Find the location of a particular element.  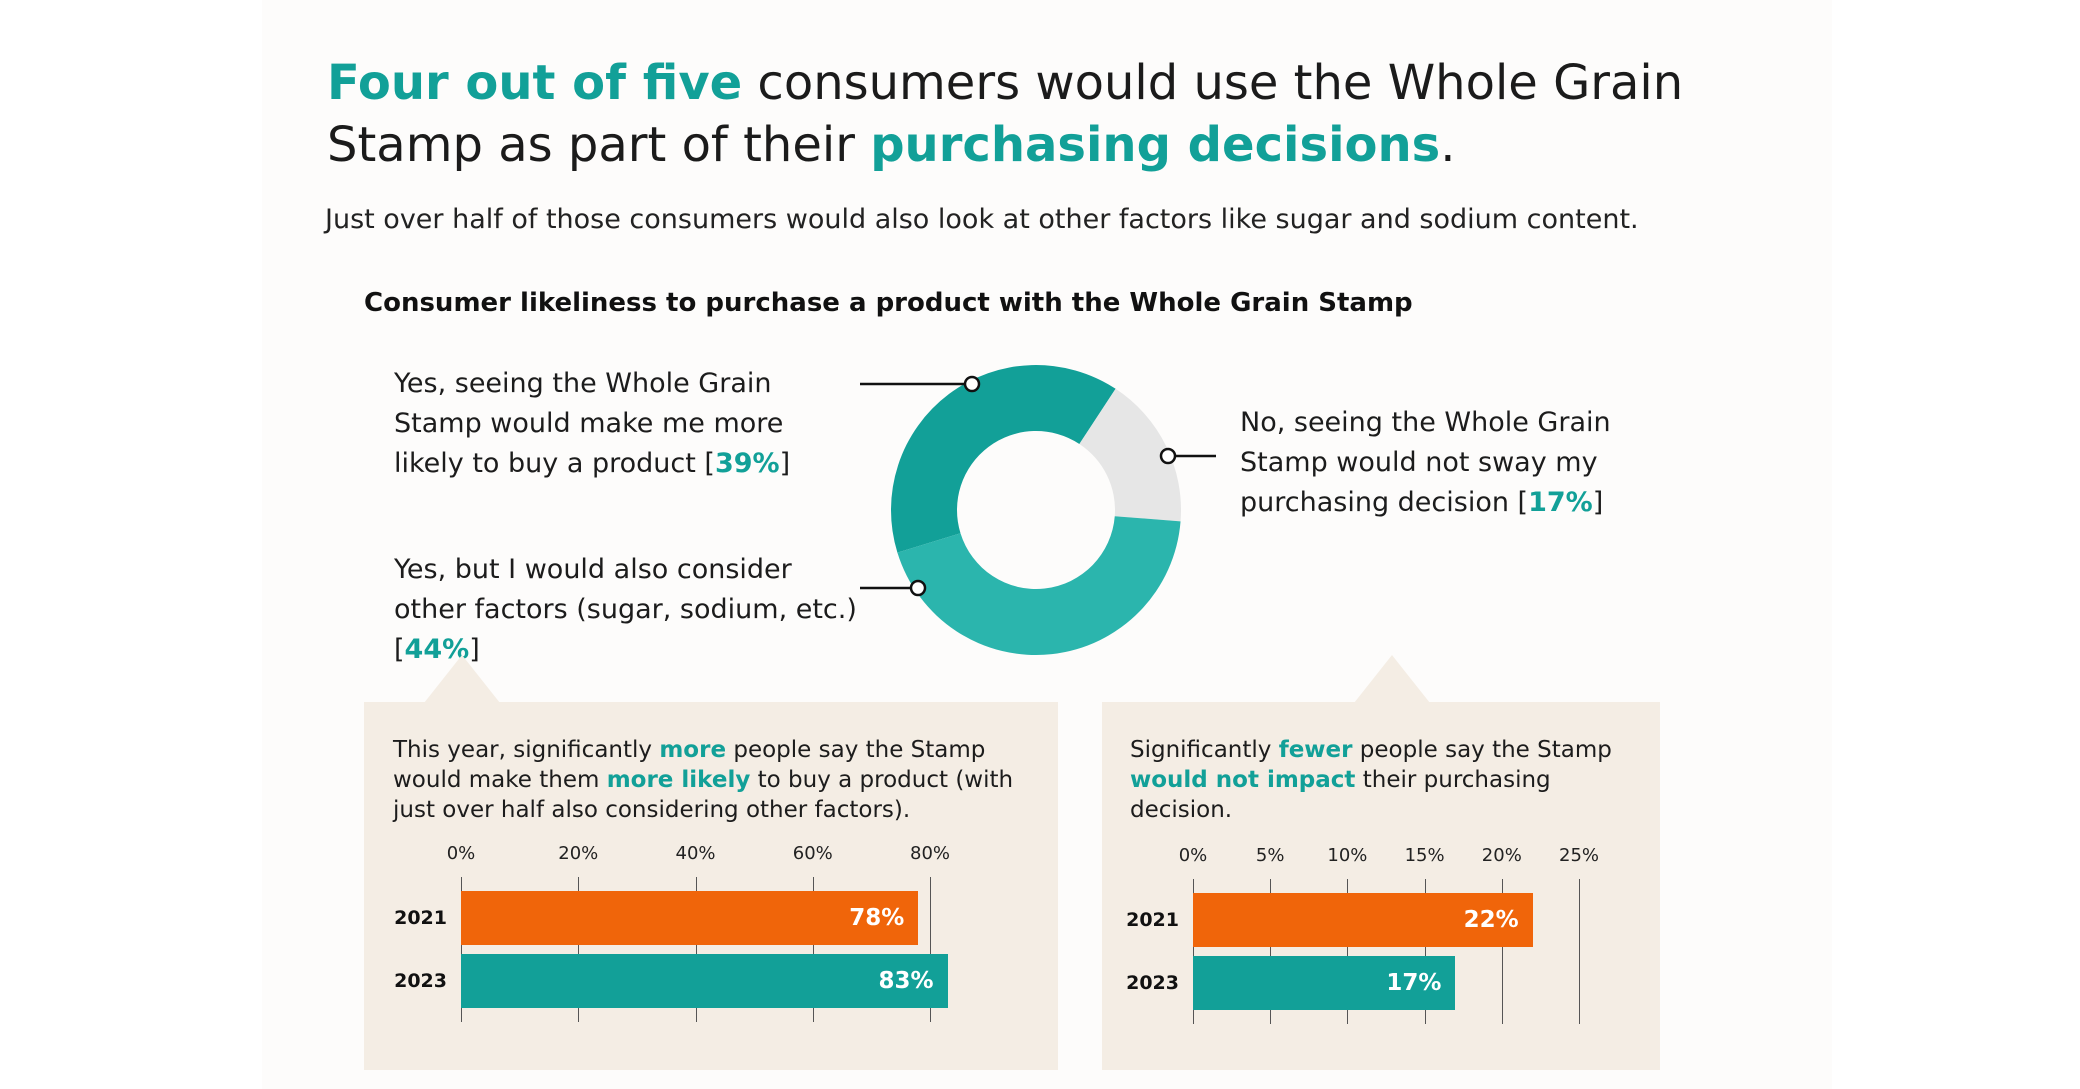

panel-left is located at coordinates (711, 886).